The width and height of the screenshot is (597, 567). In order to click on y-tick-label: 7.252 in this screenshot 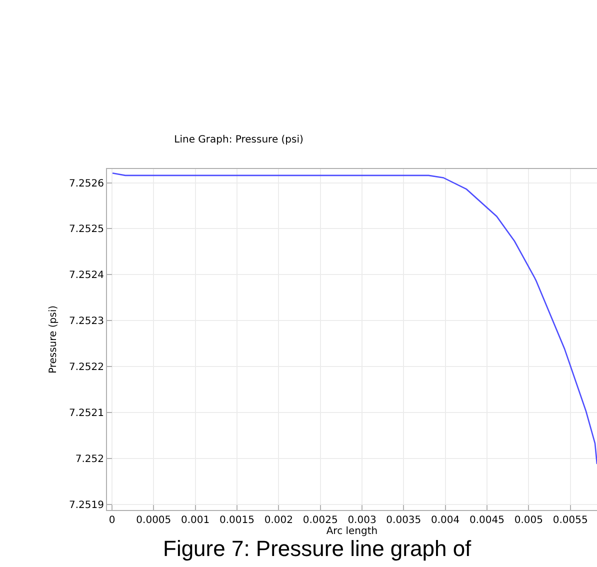, I will do `click(89, 460)`.